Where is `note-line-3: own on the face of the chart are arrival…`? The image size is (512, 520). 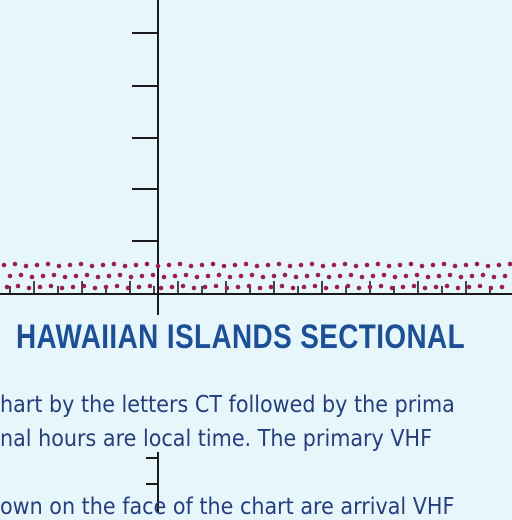
note-line-3: own on the face of the chart are arrival… is located at coordinates (227, 507).